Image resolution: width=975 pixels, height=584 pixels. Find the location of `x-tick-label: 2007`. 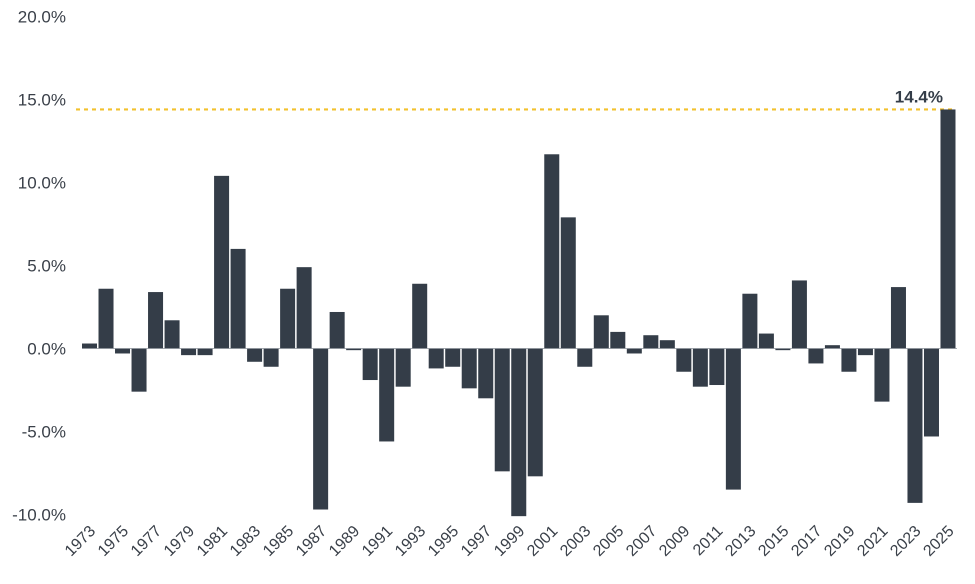

x-tick-label: 2007 is located at coordinates (641, 541).